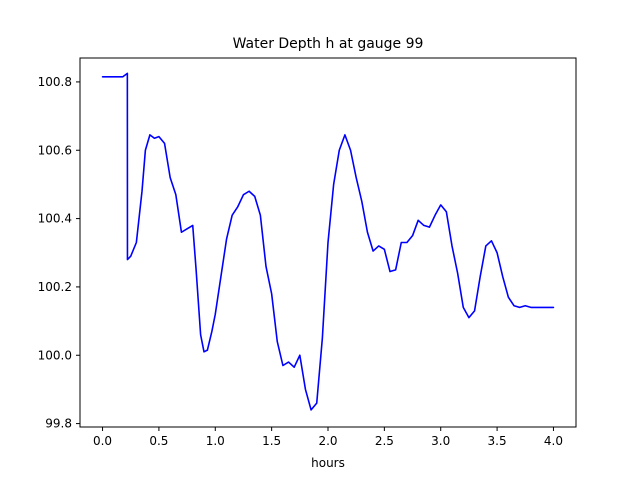  I want to click on x-tick-label: 3.0, so click(440, 441).